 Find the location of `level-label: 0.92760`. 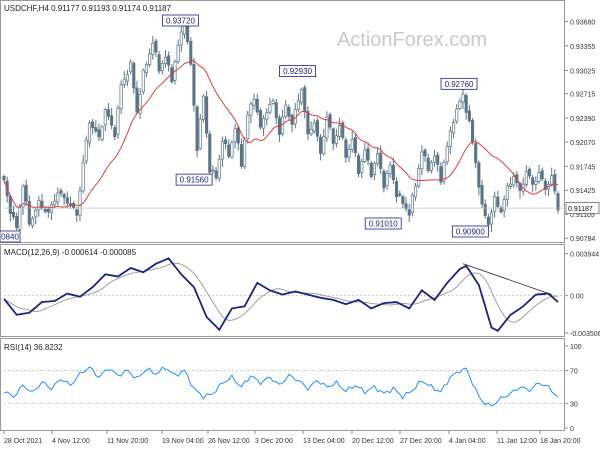

level-label: 0.92760 is located at coordinates (459, 84).